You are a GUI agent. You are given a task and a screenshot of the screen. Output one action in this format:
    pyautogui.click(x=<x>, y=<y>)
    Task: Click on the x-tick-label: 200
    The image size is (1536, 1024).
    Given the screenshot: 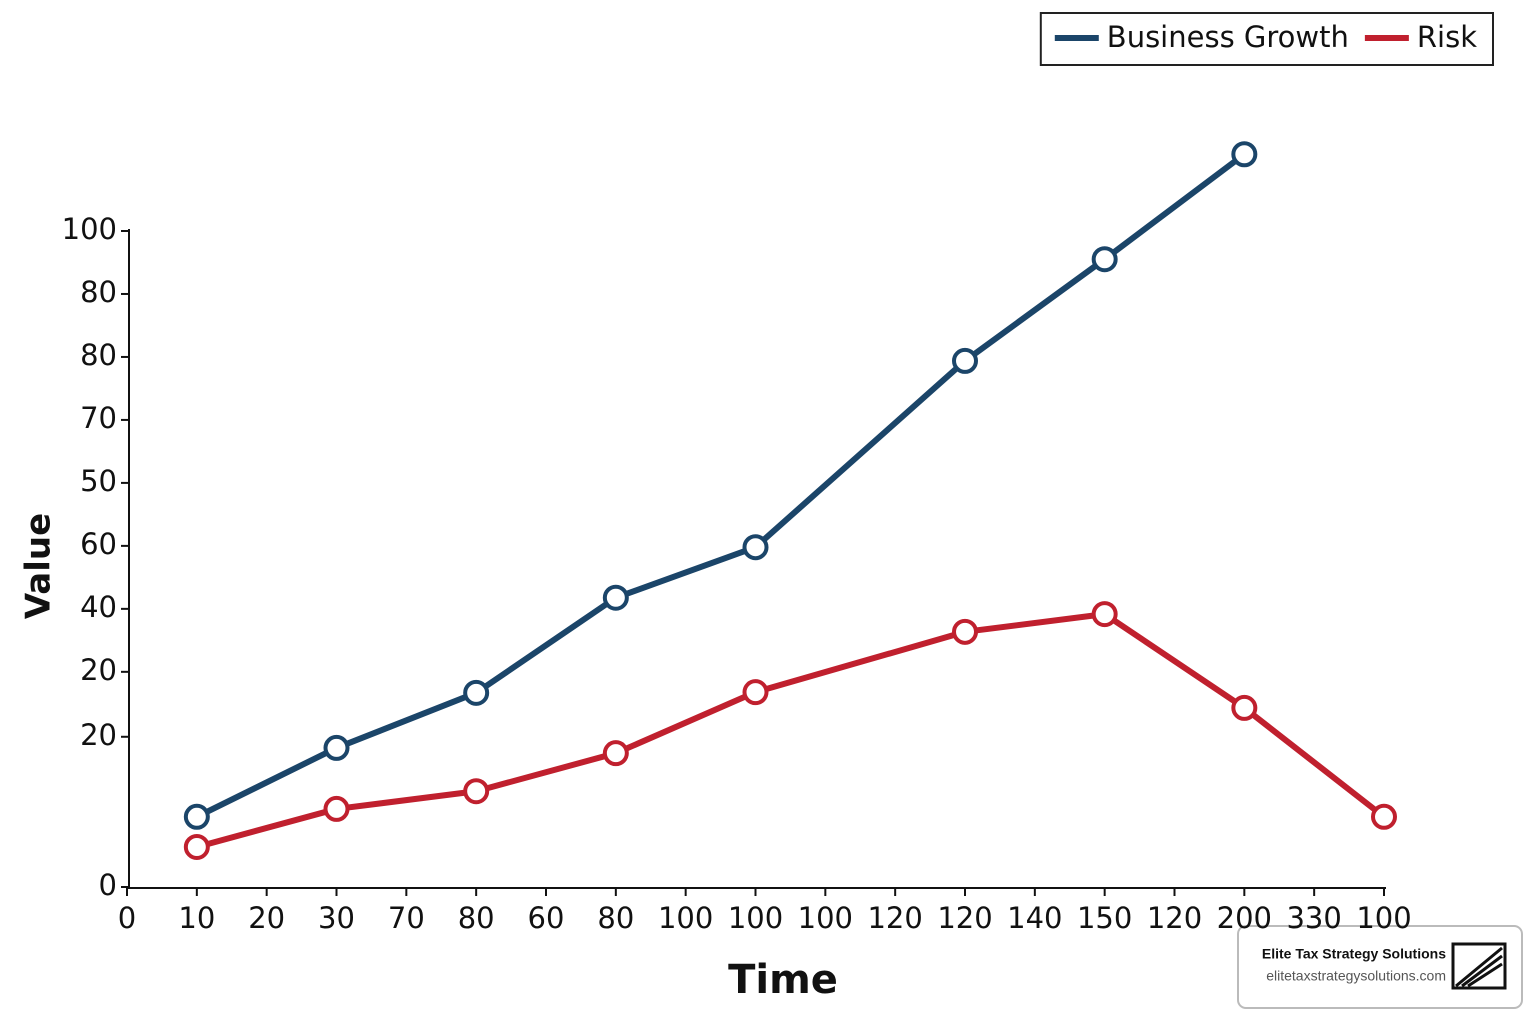 What is the action you would take?
    pyautogui.click(x=1244, y=918)
    